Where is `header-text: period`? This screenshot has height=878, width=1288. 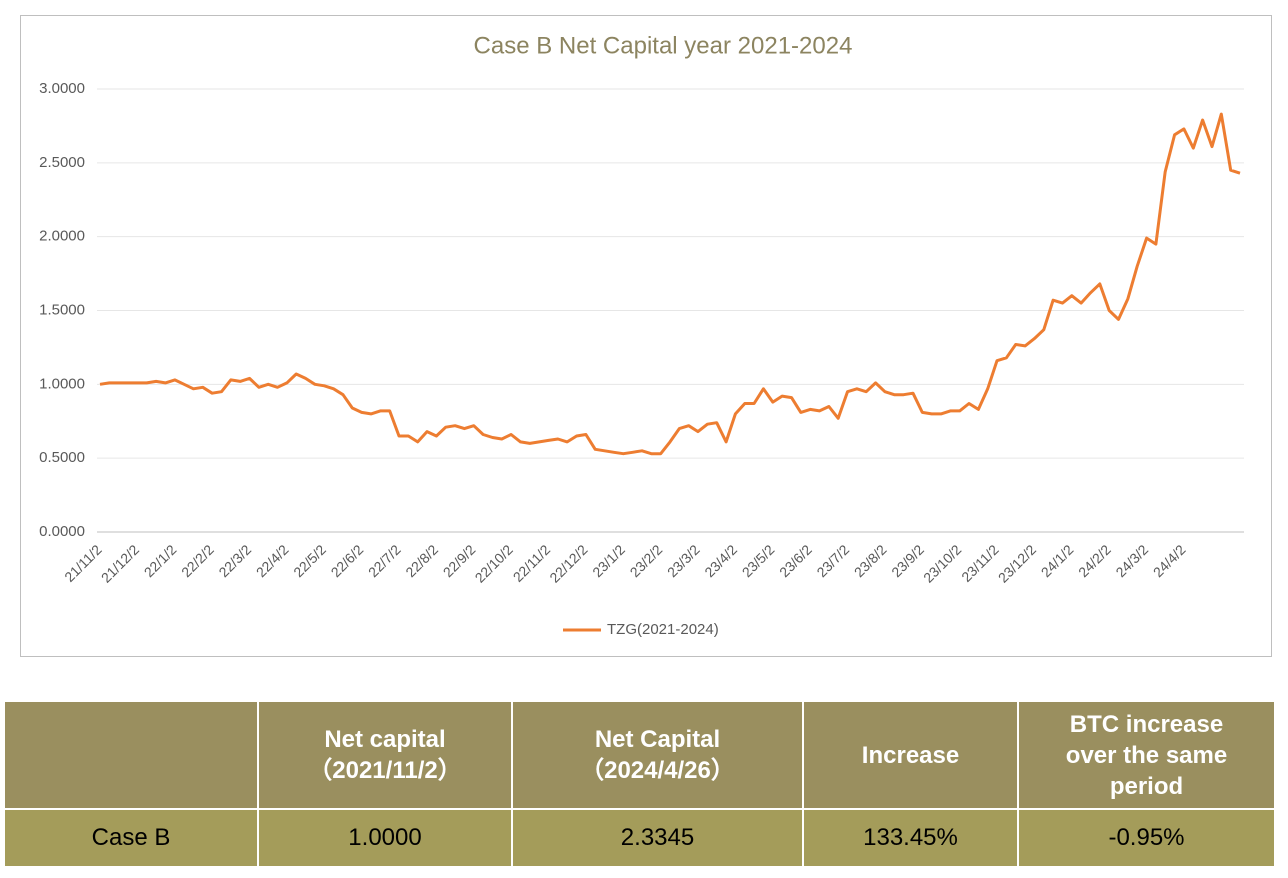
header-text: period is located at coordinates (1146, 786).